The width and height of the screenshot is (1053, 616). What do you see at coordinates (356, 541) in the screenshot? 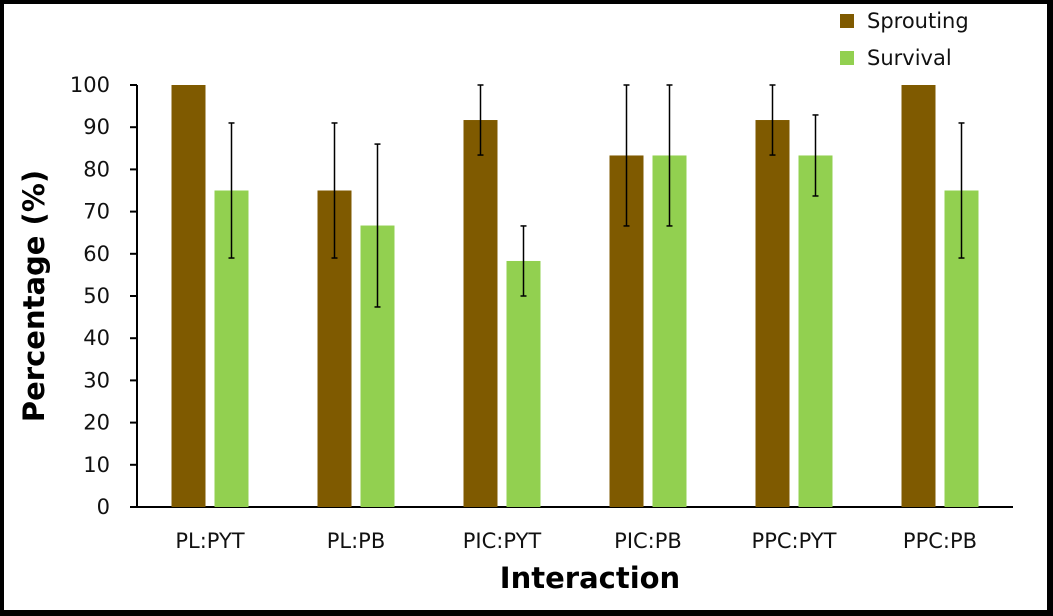
I see `x-tick-label: PL:PB` at bounding box center [356, 541].